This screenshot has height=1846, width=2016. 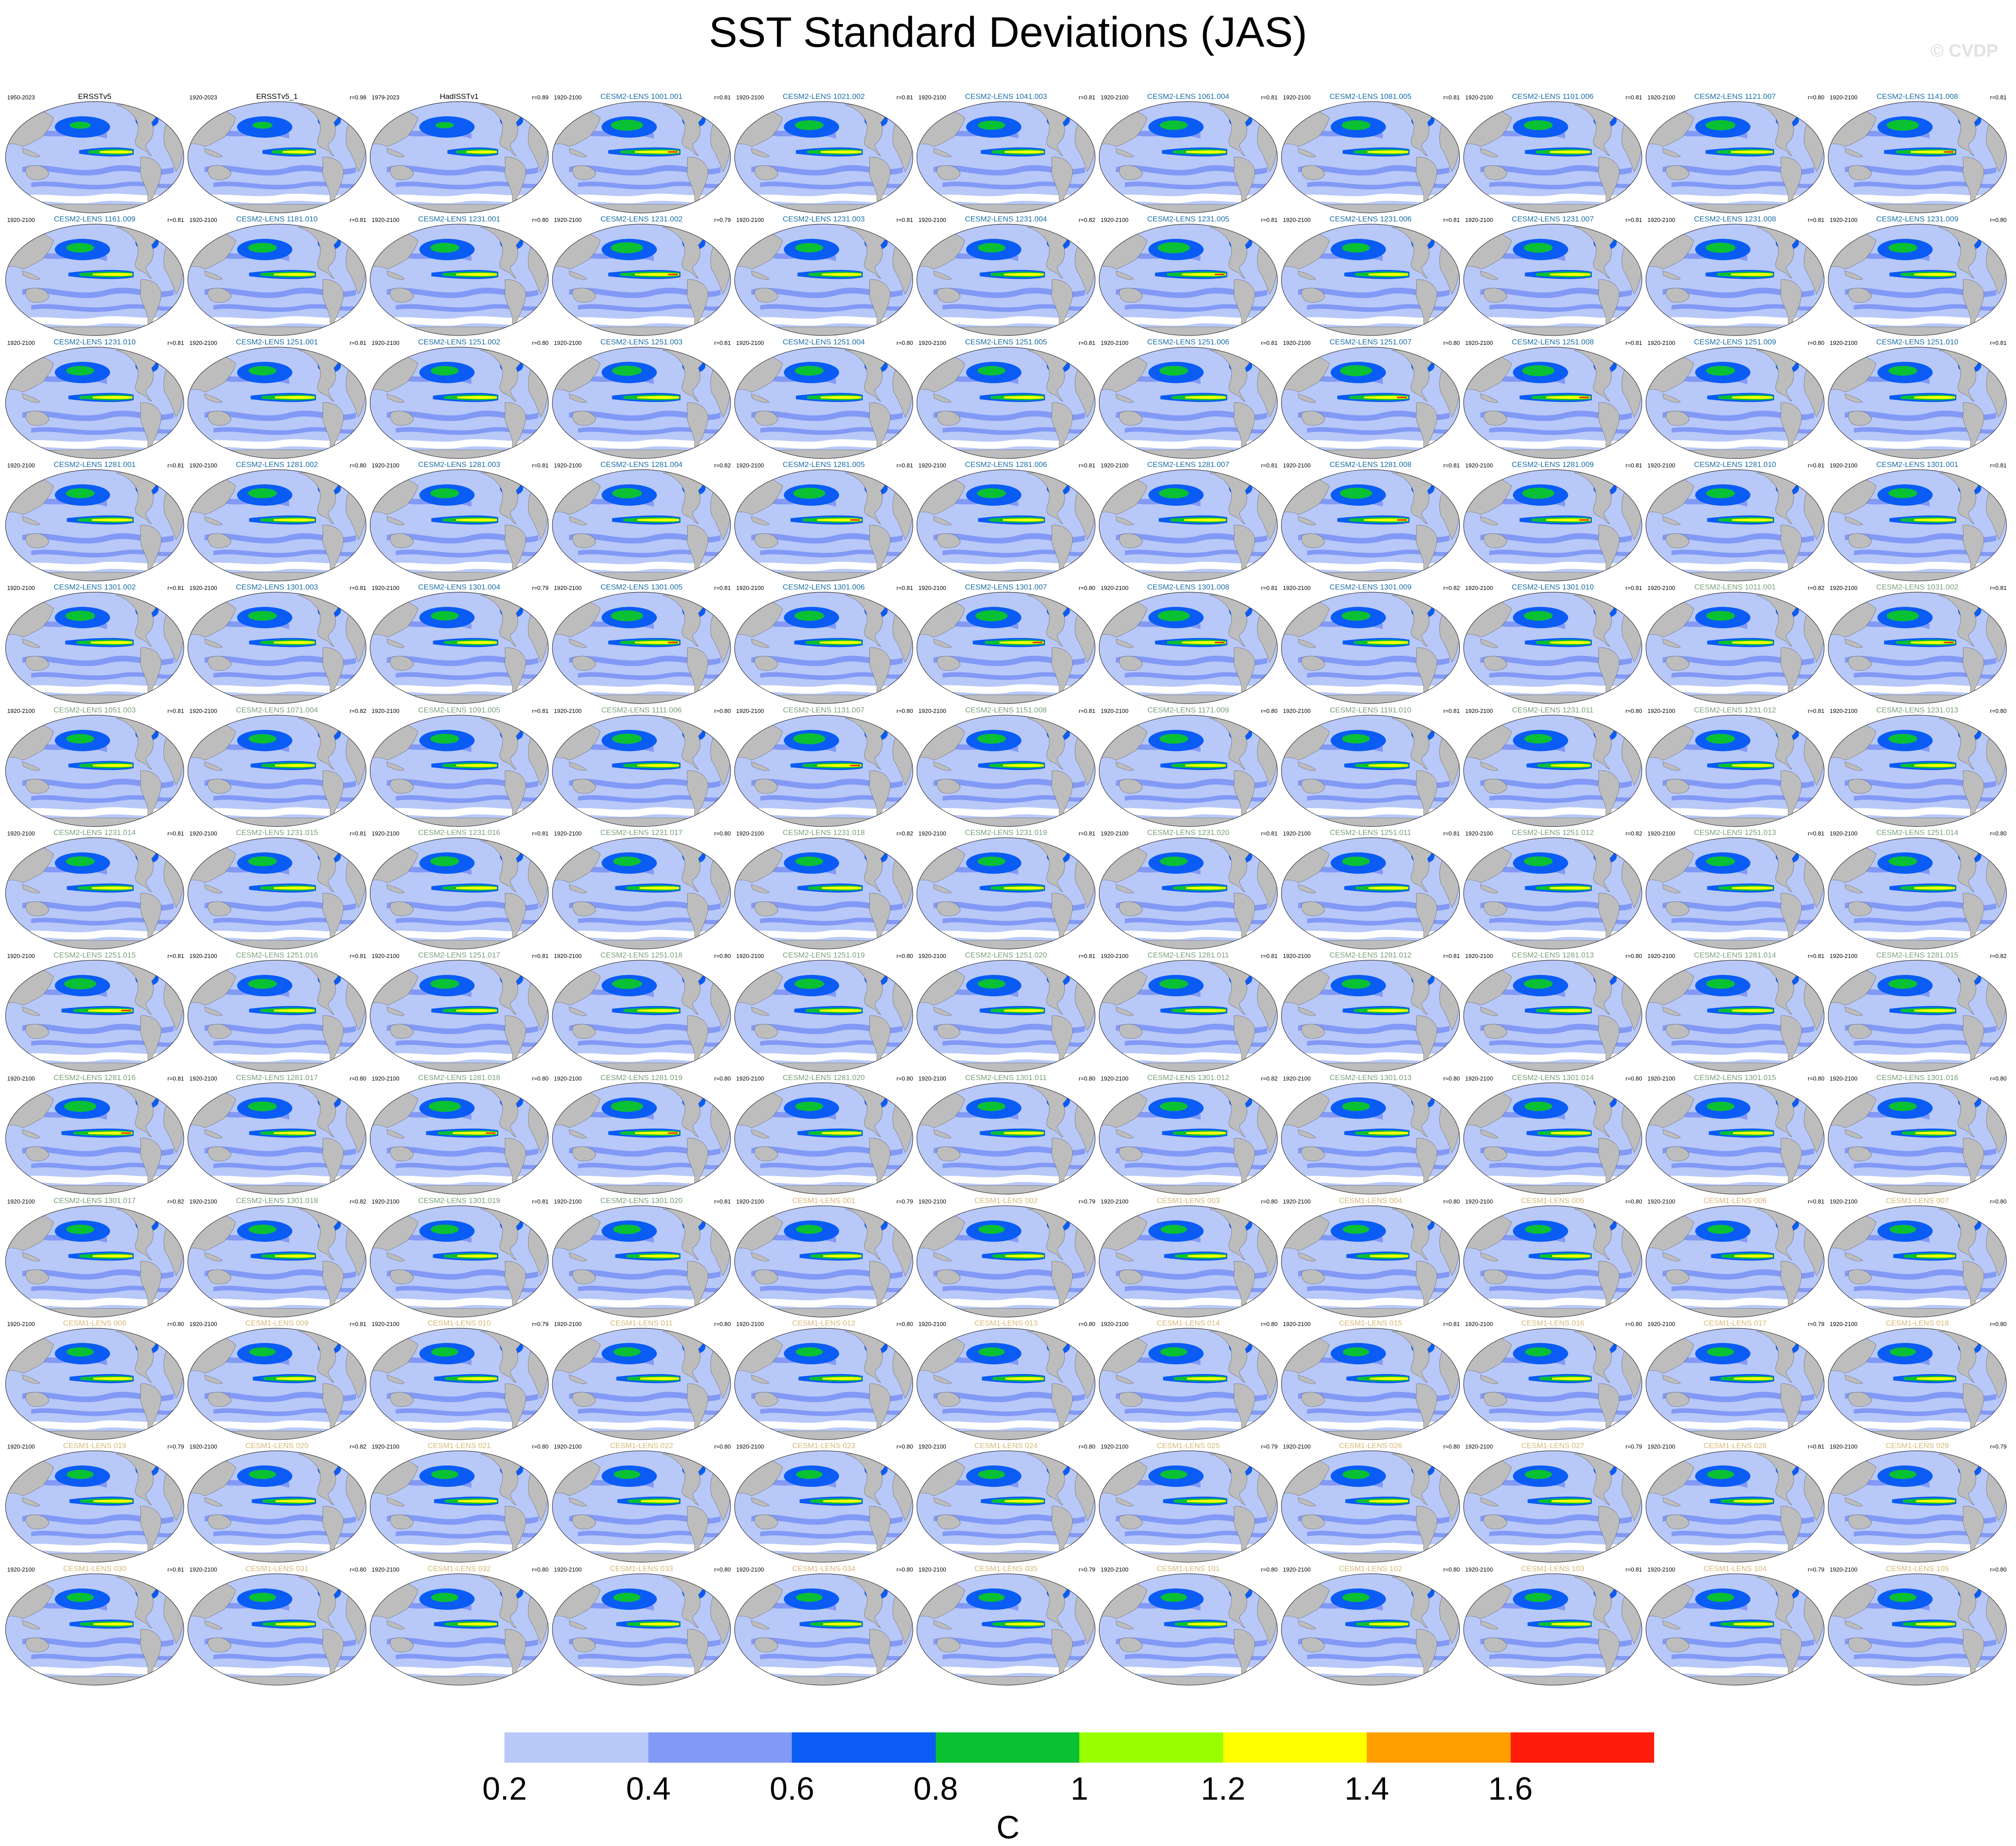 What do you see at coordinates (1008, 1828) in the screenshot?
I see `colorbar-units: C` at bounding box center [1008, 1828].